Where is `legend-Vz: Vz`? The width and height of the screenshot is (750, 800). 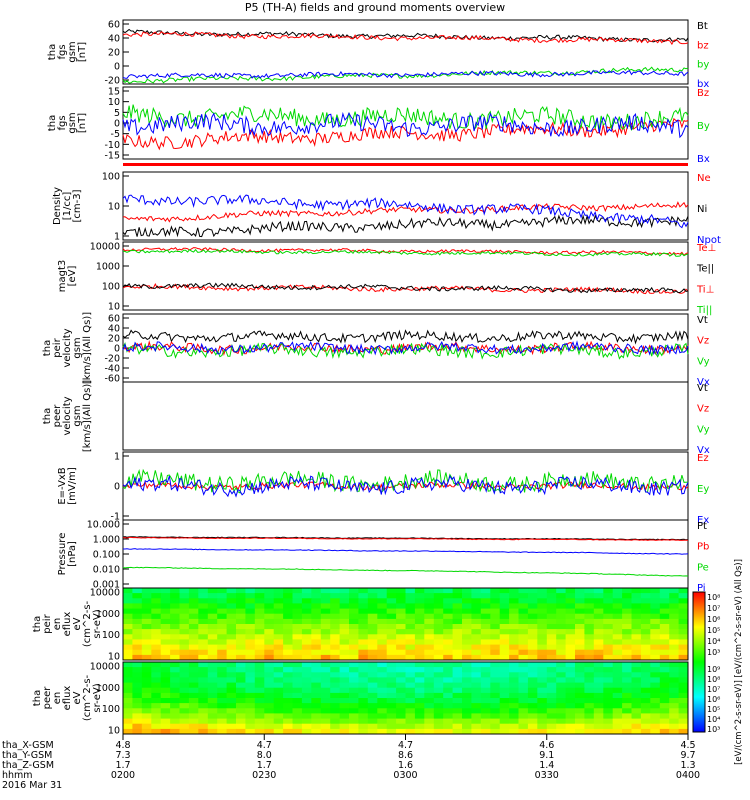
legend-Vz: Vz is located at coordinates (703, 341).